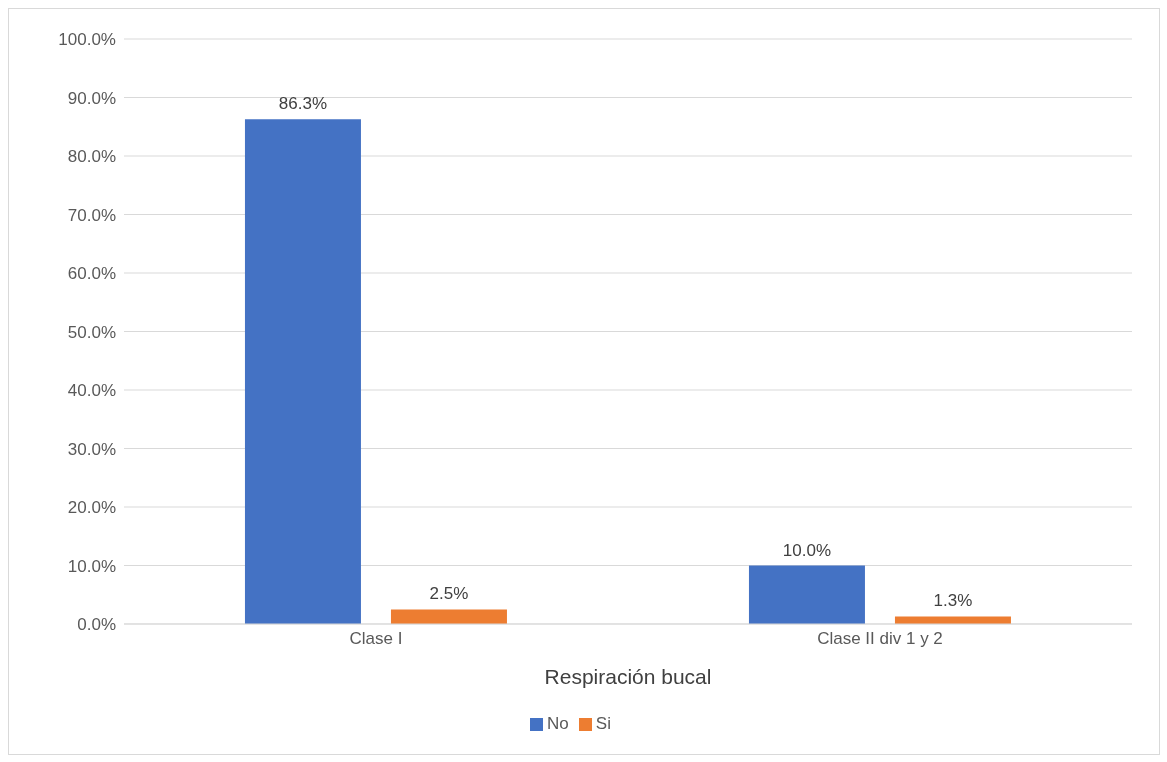 The image size is (1167, 762). I want to click on data-label: 1.3%, so click(953, 601).